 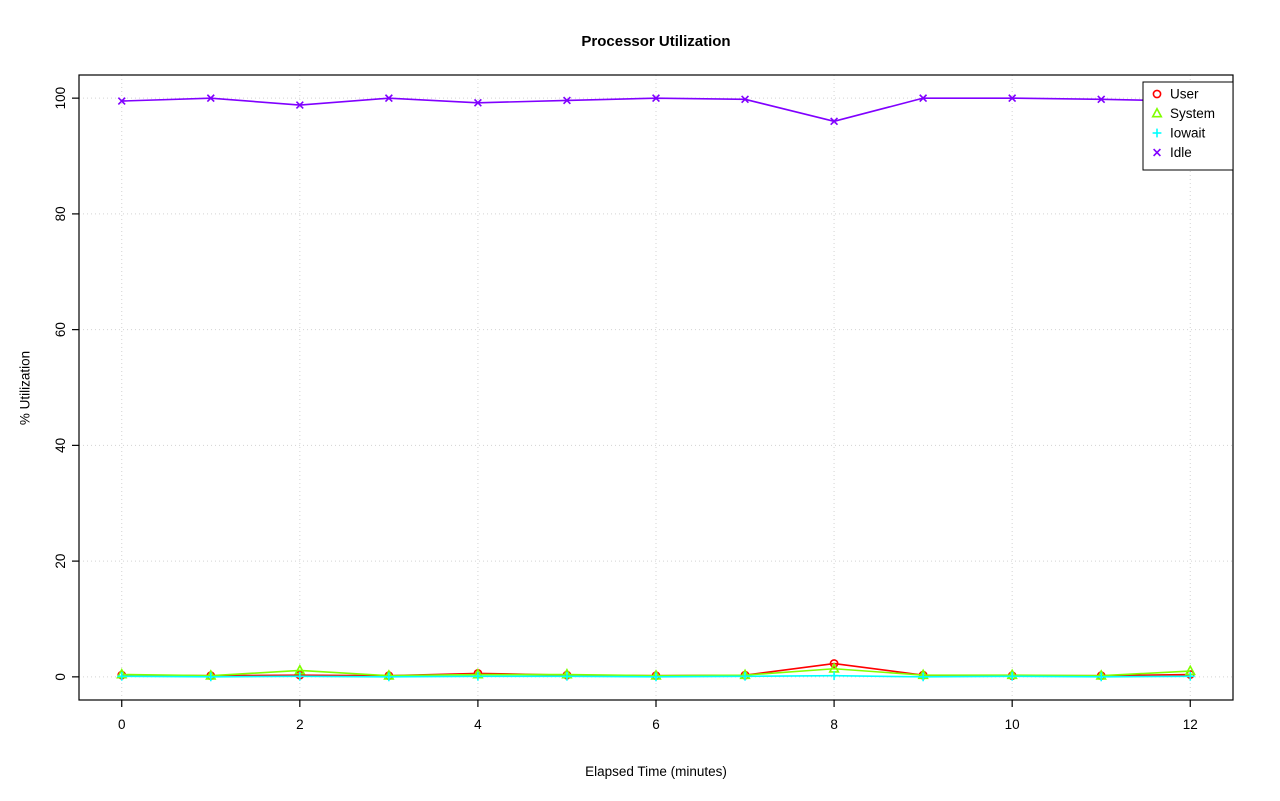 I want to click on legend-box, so click(x=1188, y=126).